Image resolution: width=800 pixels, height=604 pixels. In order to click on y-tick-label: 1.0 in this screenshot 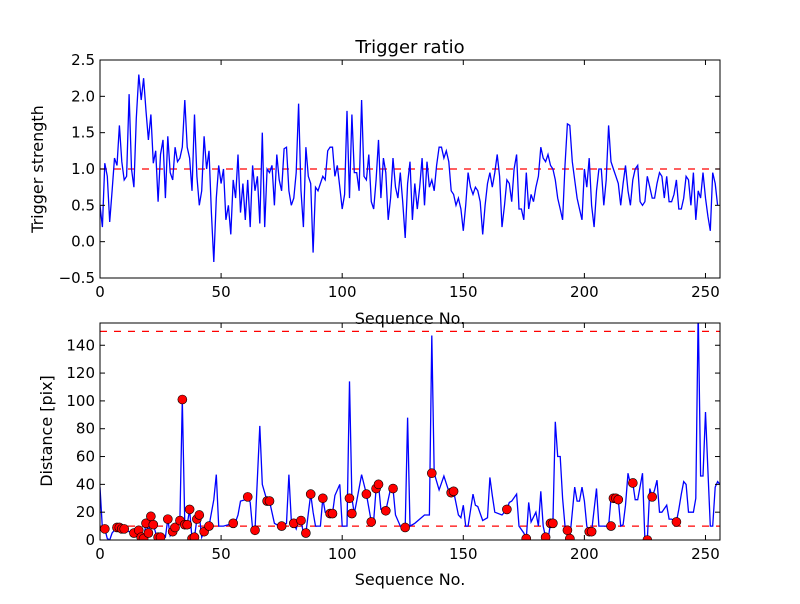, I will do `click(83, 169)`.